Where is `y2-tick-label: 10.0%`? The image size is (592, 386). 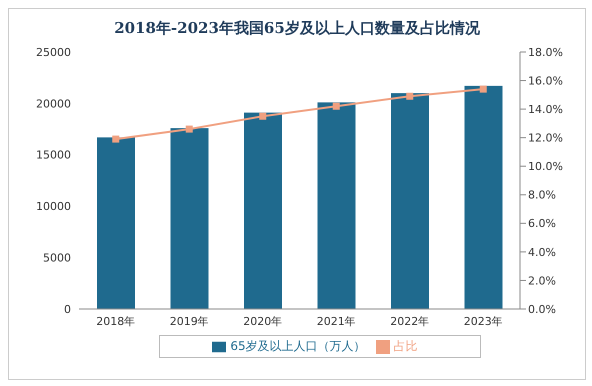
y2-tick-label: 10.0% is located at coordinates (545, 167).